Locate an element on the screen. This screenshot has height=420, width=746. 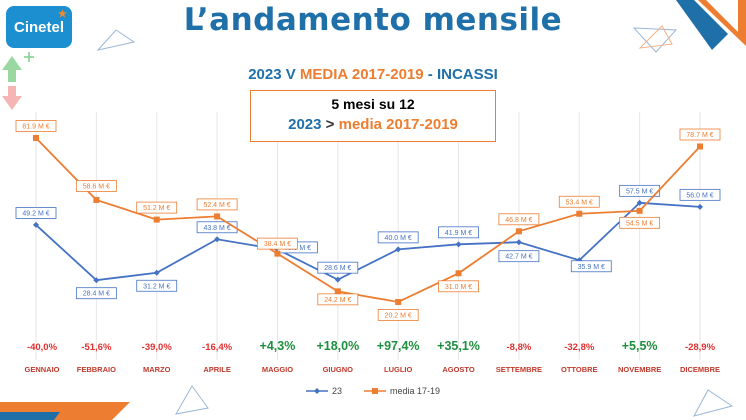
data-label-2023: 57.5 M € is located at coordinates (639, 191).